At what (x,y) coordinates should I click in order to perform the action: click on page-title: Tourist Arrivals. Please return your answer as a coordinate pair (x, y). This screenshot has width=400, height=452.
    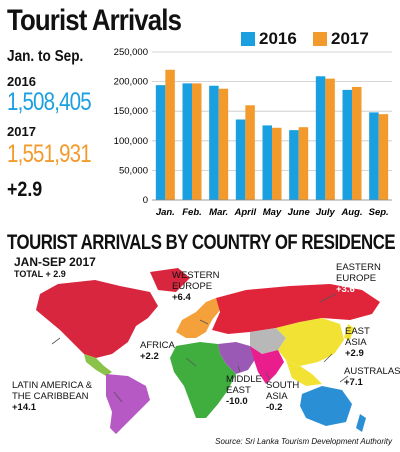
    Looking at the image, I should click on (94, 20).